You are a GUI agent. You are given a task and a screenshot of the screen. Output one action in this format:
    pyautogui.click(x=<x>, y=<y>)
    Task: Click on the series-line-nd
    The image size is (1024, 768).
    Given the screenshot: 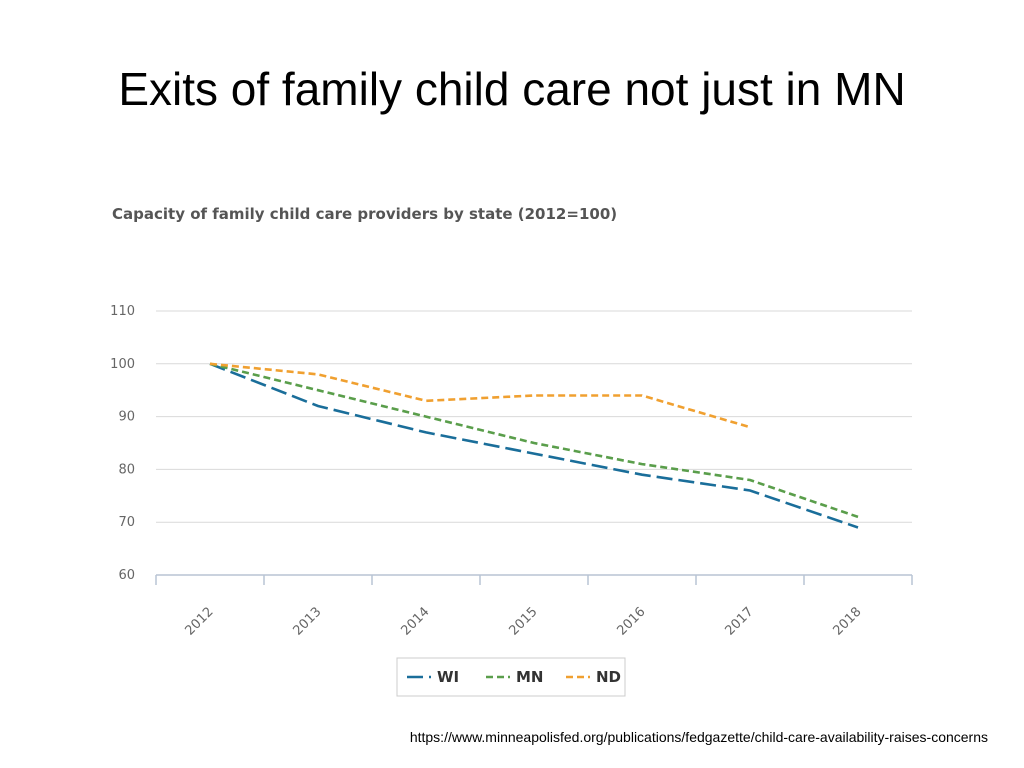 What is the action you would take?
    pyautogui.click(x=480, y=395)
    